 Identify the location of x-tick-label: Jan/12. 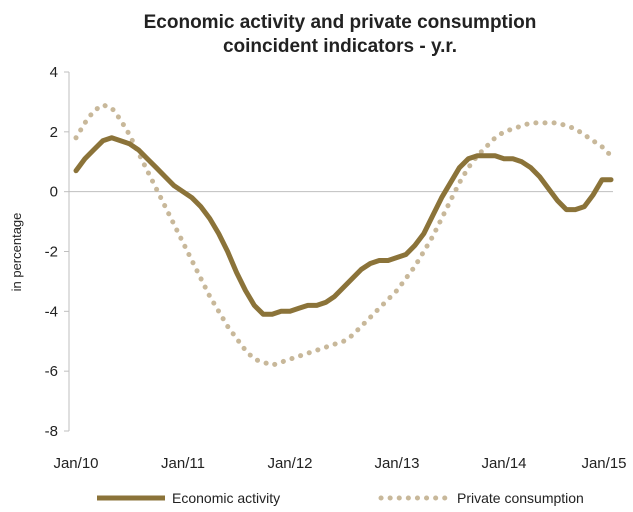
(289, 463).